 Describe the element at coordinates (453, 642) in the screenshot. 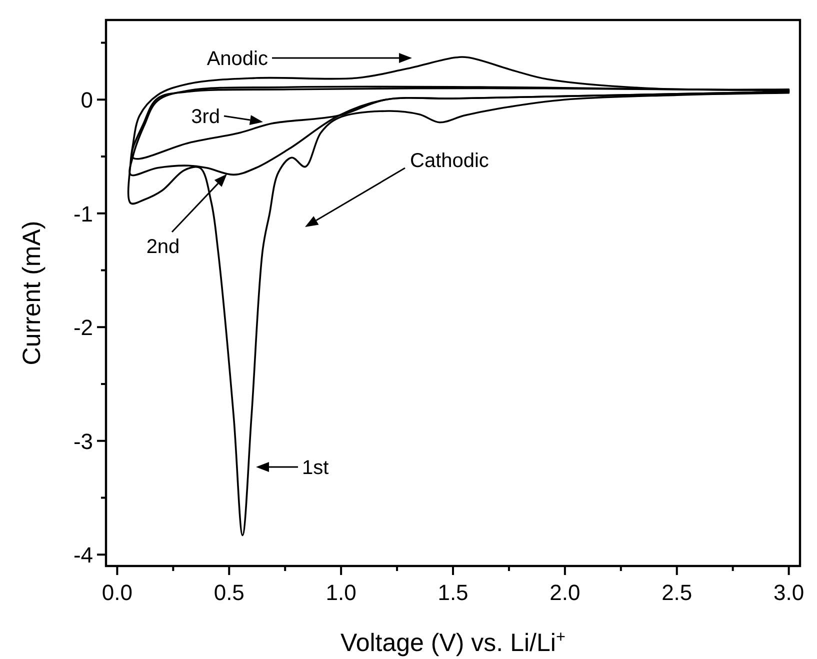

I see `x-axis-title: Voltage (V) vs. Li/Li$^{+}$` at that location.